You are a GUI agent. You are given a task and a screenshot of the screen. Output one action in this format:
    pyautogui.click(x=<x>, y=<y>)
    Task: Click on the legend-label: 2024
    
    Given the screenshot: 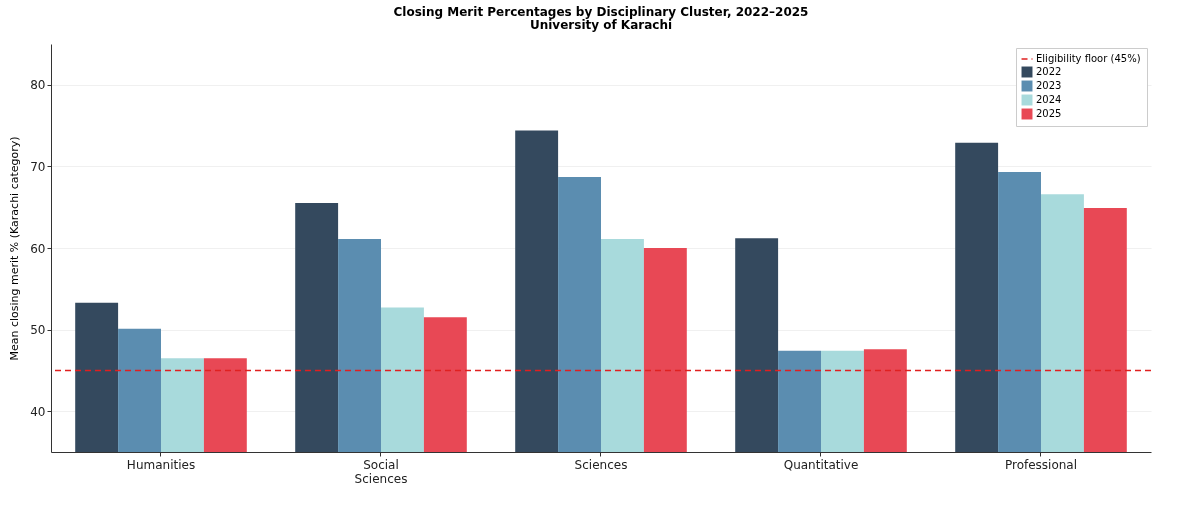 What is the action you would take?
    pyautogui.click(x=1049, y=99)
    